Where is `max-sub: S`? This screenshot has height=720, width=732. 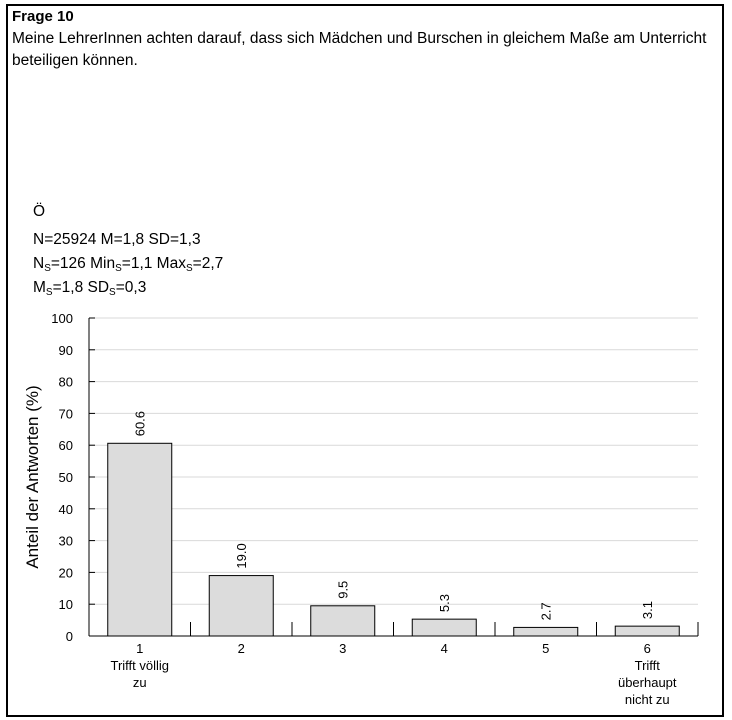
max-sub: S is located at coordinates (189, 268).